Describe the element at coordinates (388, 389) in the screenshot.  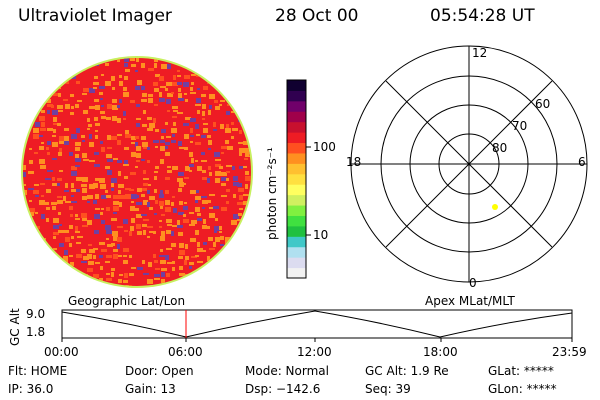
I see `status-seq: Seq: 39` at that location.